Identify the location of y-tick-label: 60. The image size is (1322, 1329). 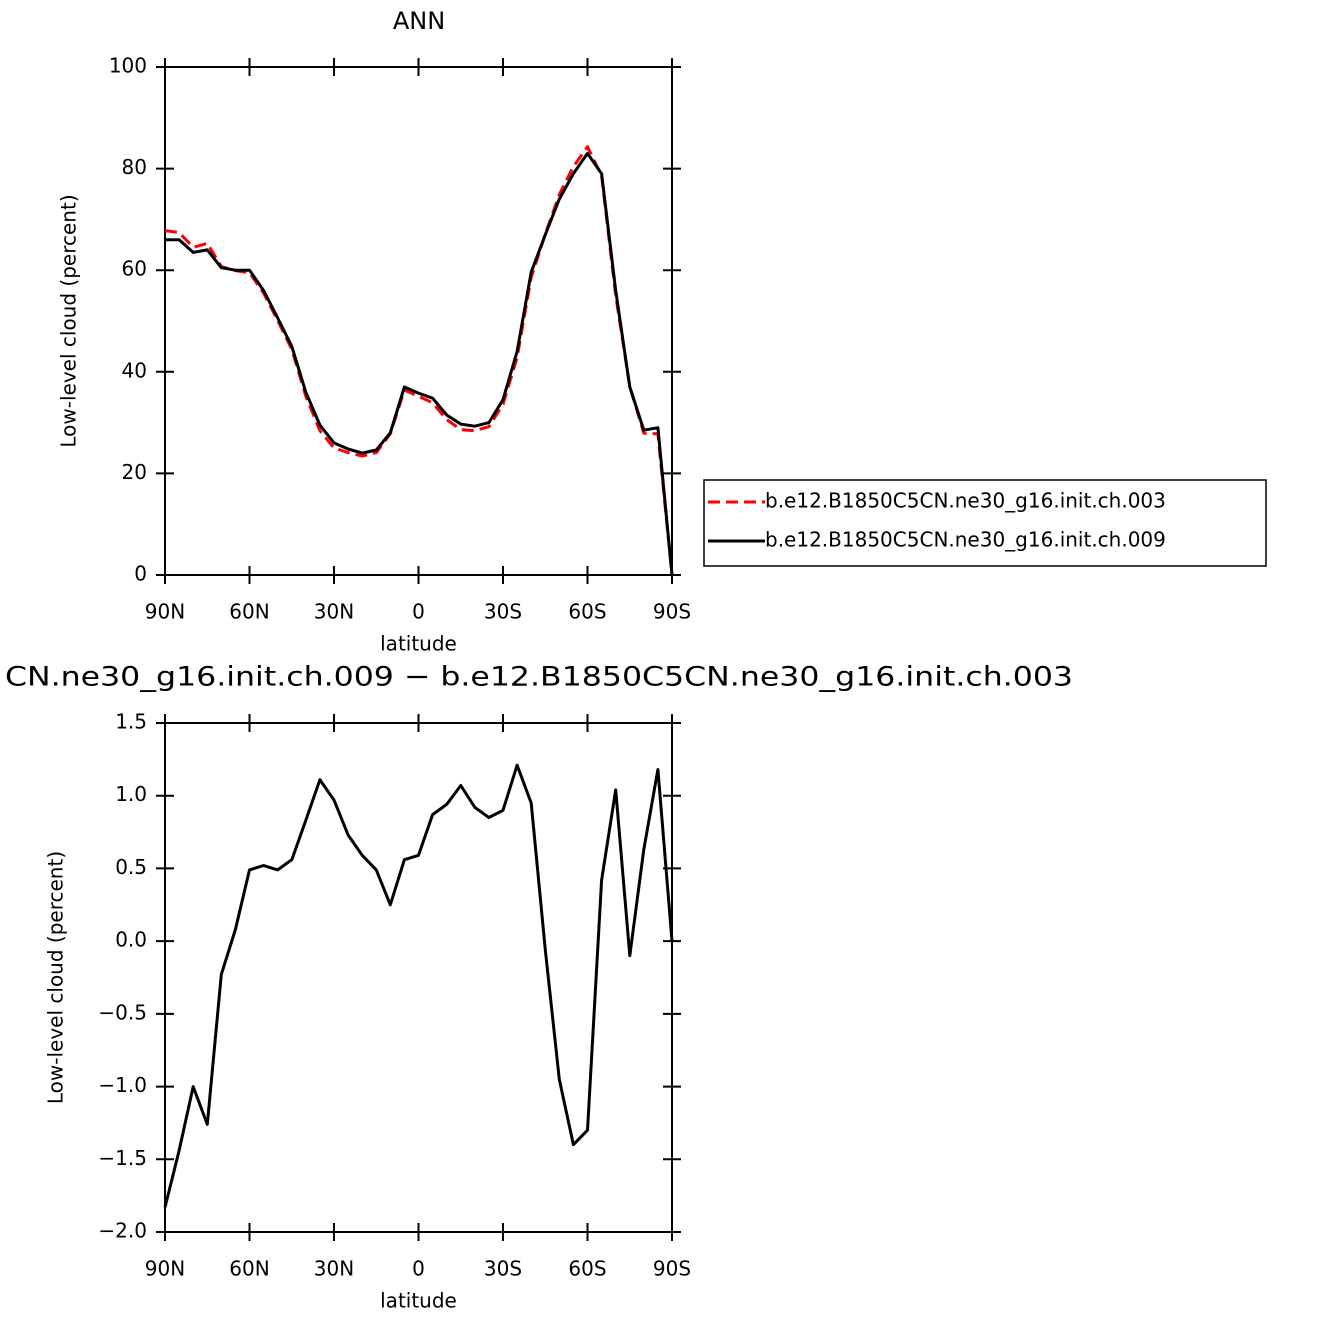
(134, 269).